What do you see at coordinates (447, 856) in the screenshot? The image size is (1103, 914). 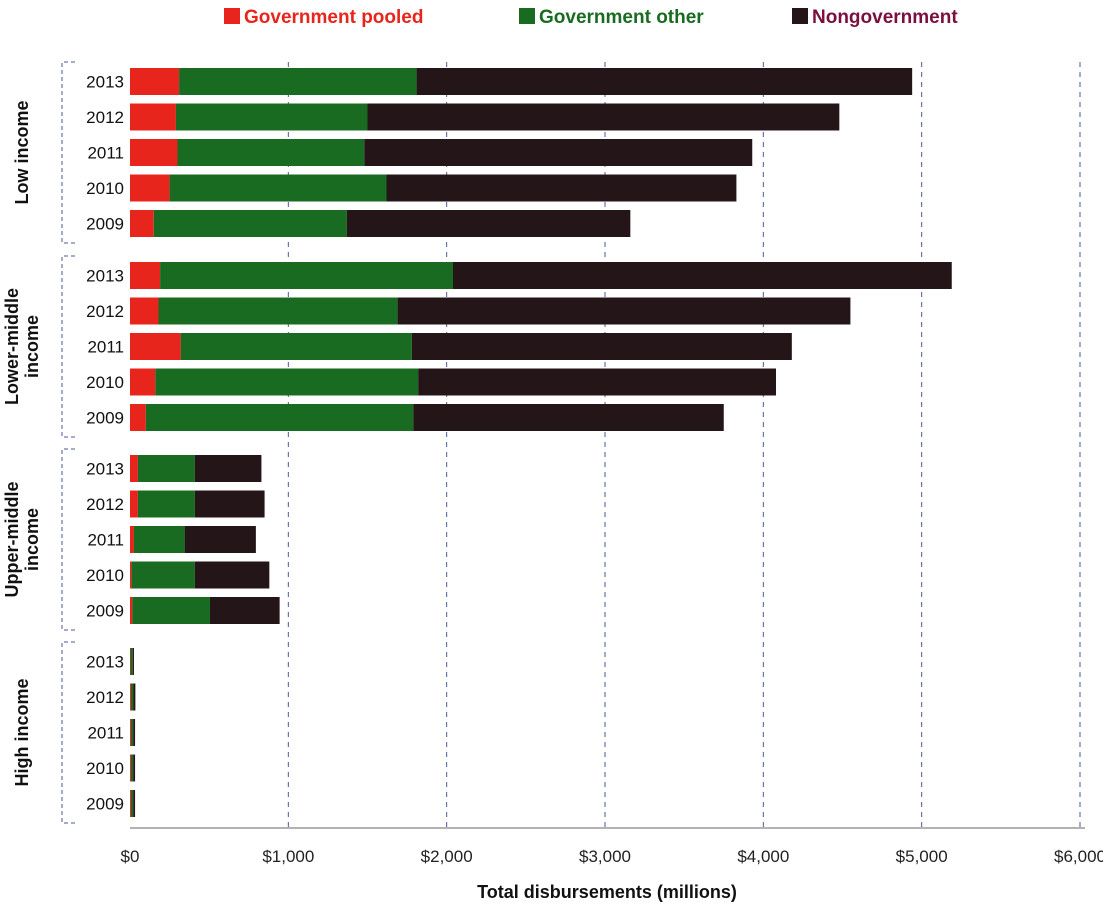 I see `x-tick-label-2: $2,000` at bounding box center [447, 856].